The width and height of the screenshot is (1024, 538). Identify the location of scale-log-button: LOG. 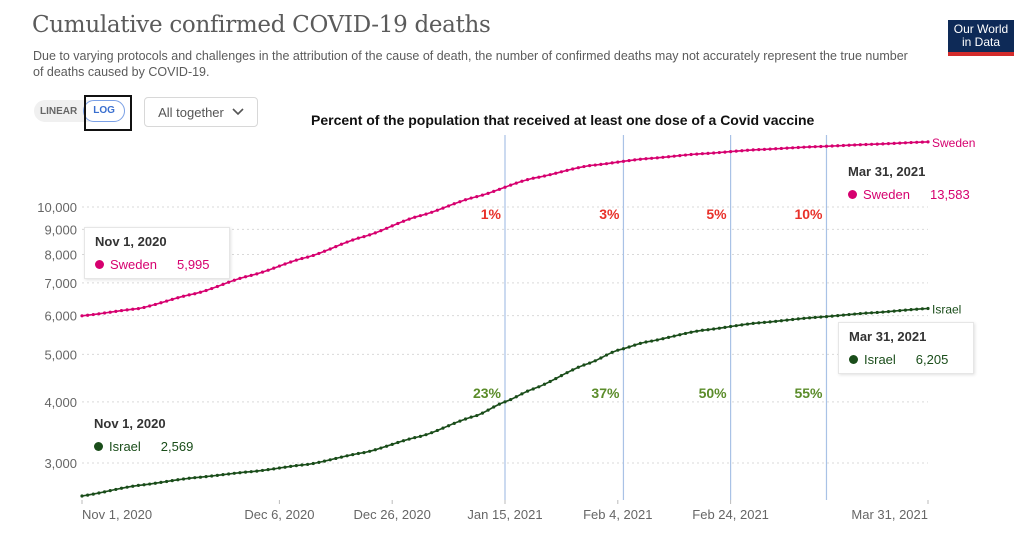
(104, 111).